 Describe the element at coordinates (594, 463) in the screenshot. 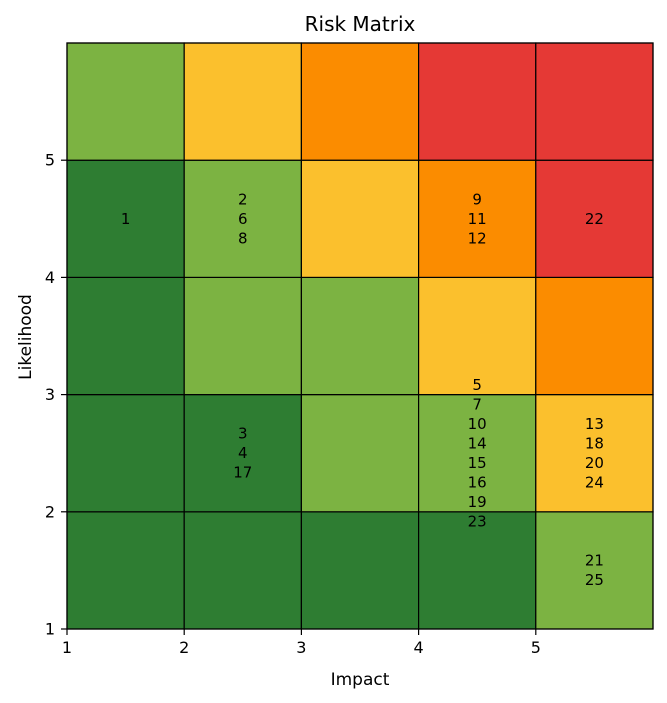

I see `risk-label-20: 20` at that location.